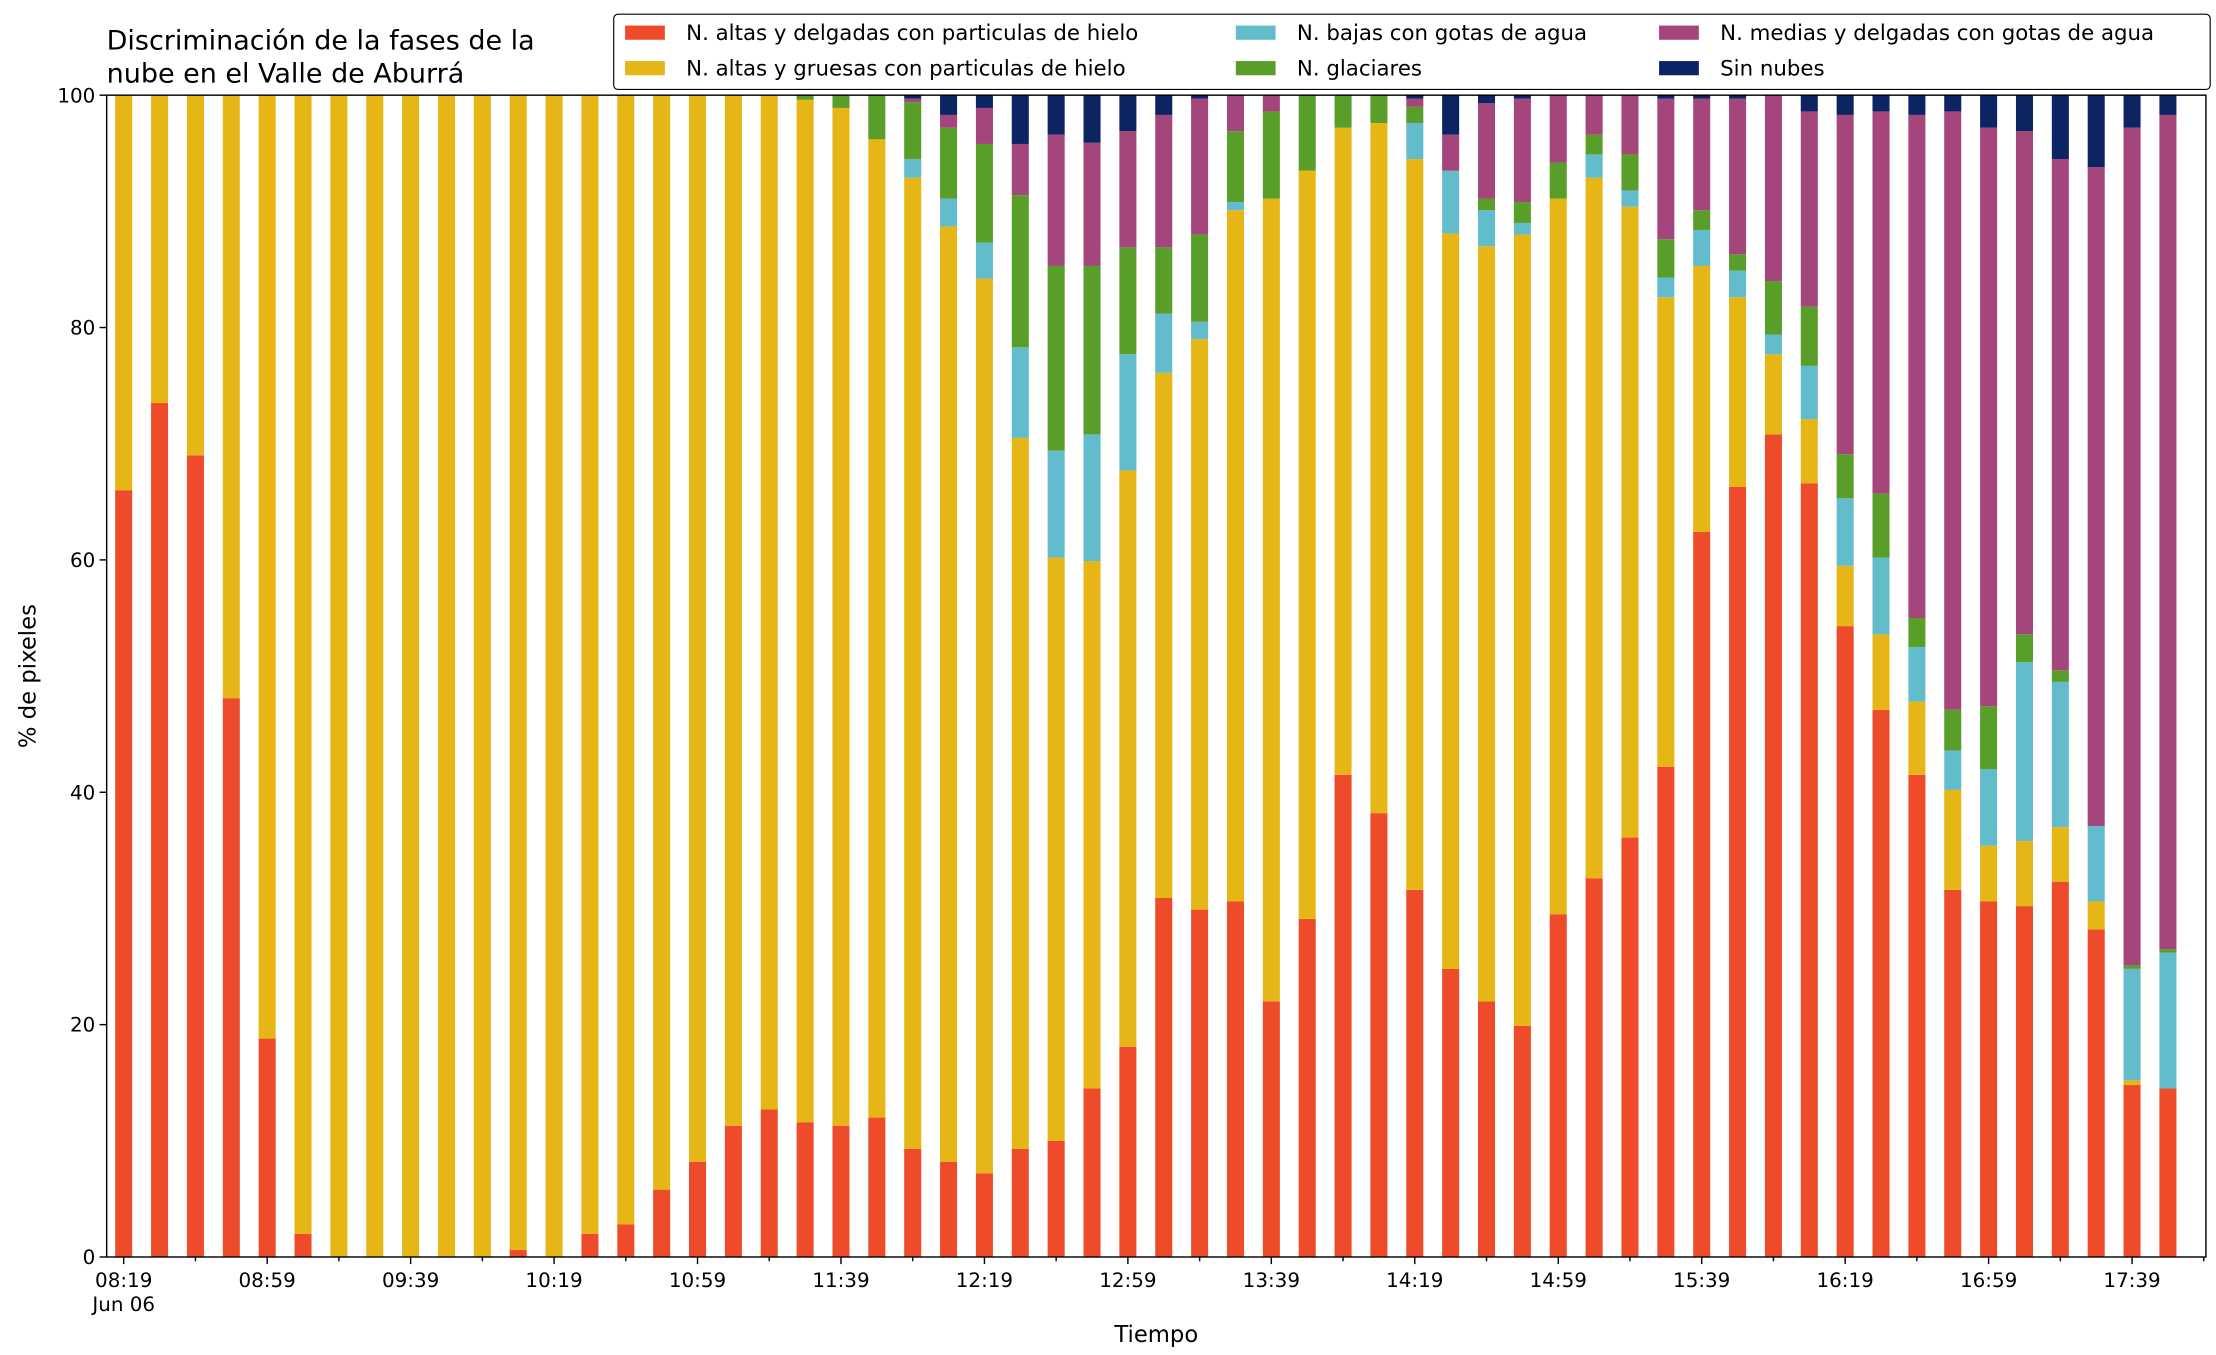 The width and height of the screenshot is (2216, 1355). I want to click on x-axis-label: Tiempo, so click(1155, 1335).